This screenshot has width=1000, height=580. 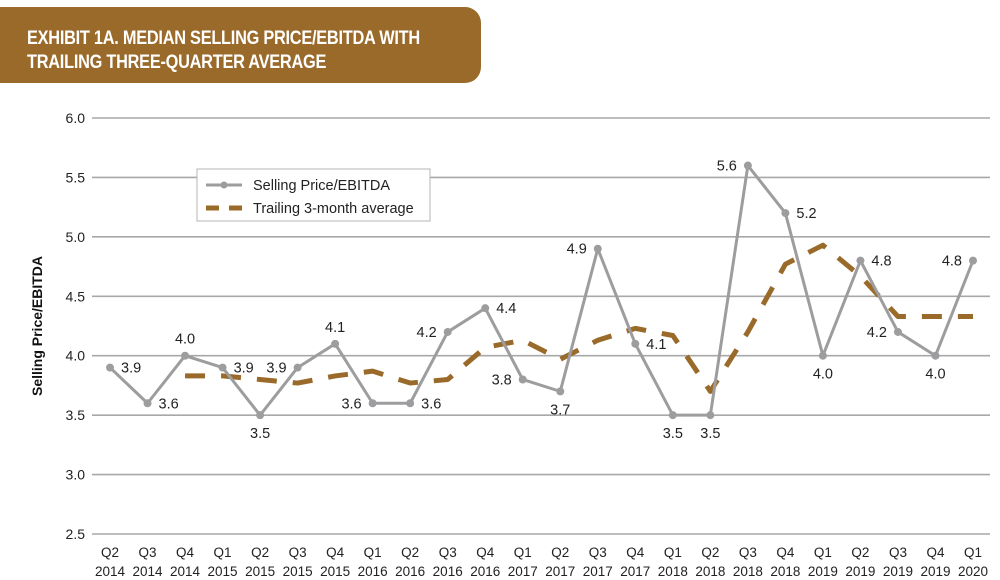 I want to click on chart-title-line2: TRAILING THREE-QUARTER AVERAGE, so click(x=177, y=62).